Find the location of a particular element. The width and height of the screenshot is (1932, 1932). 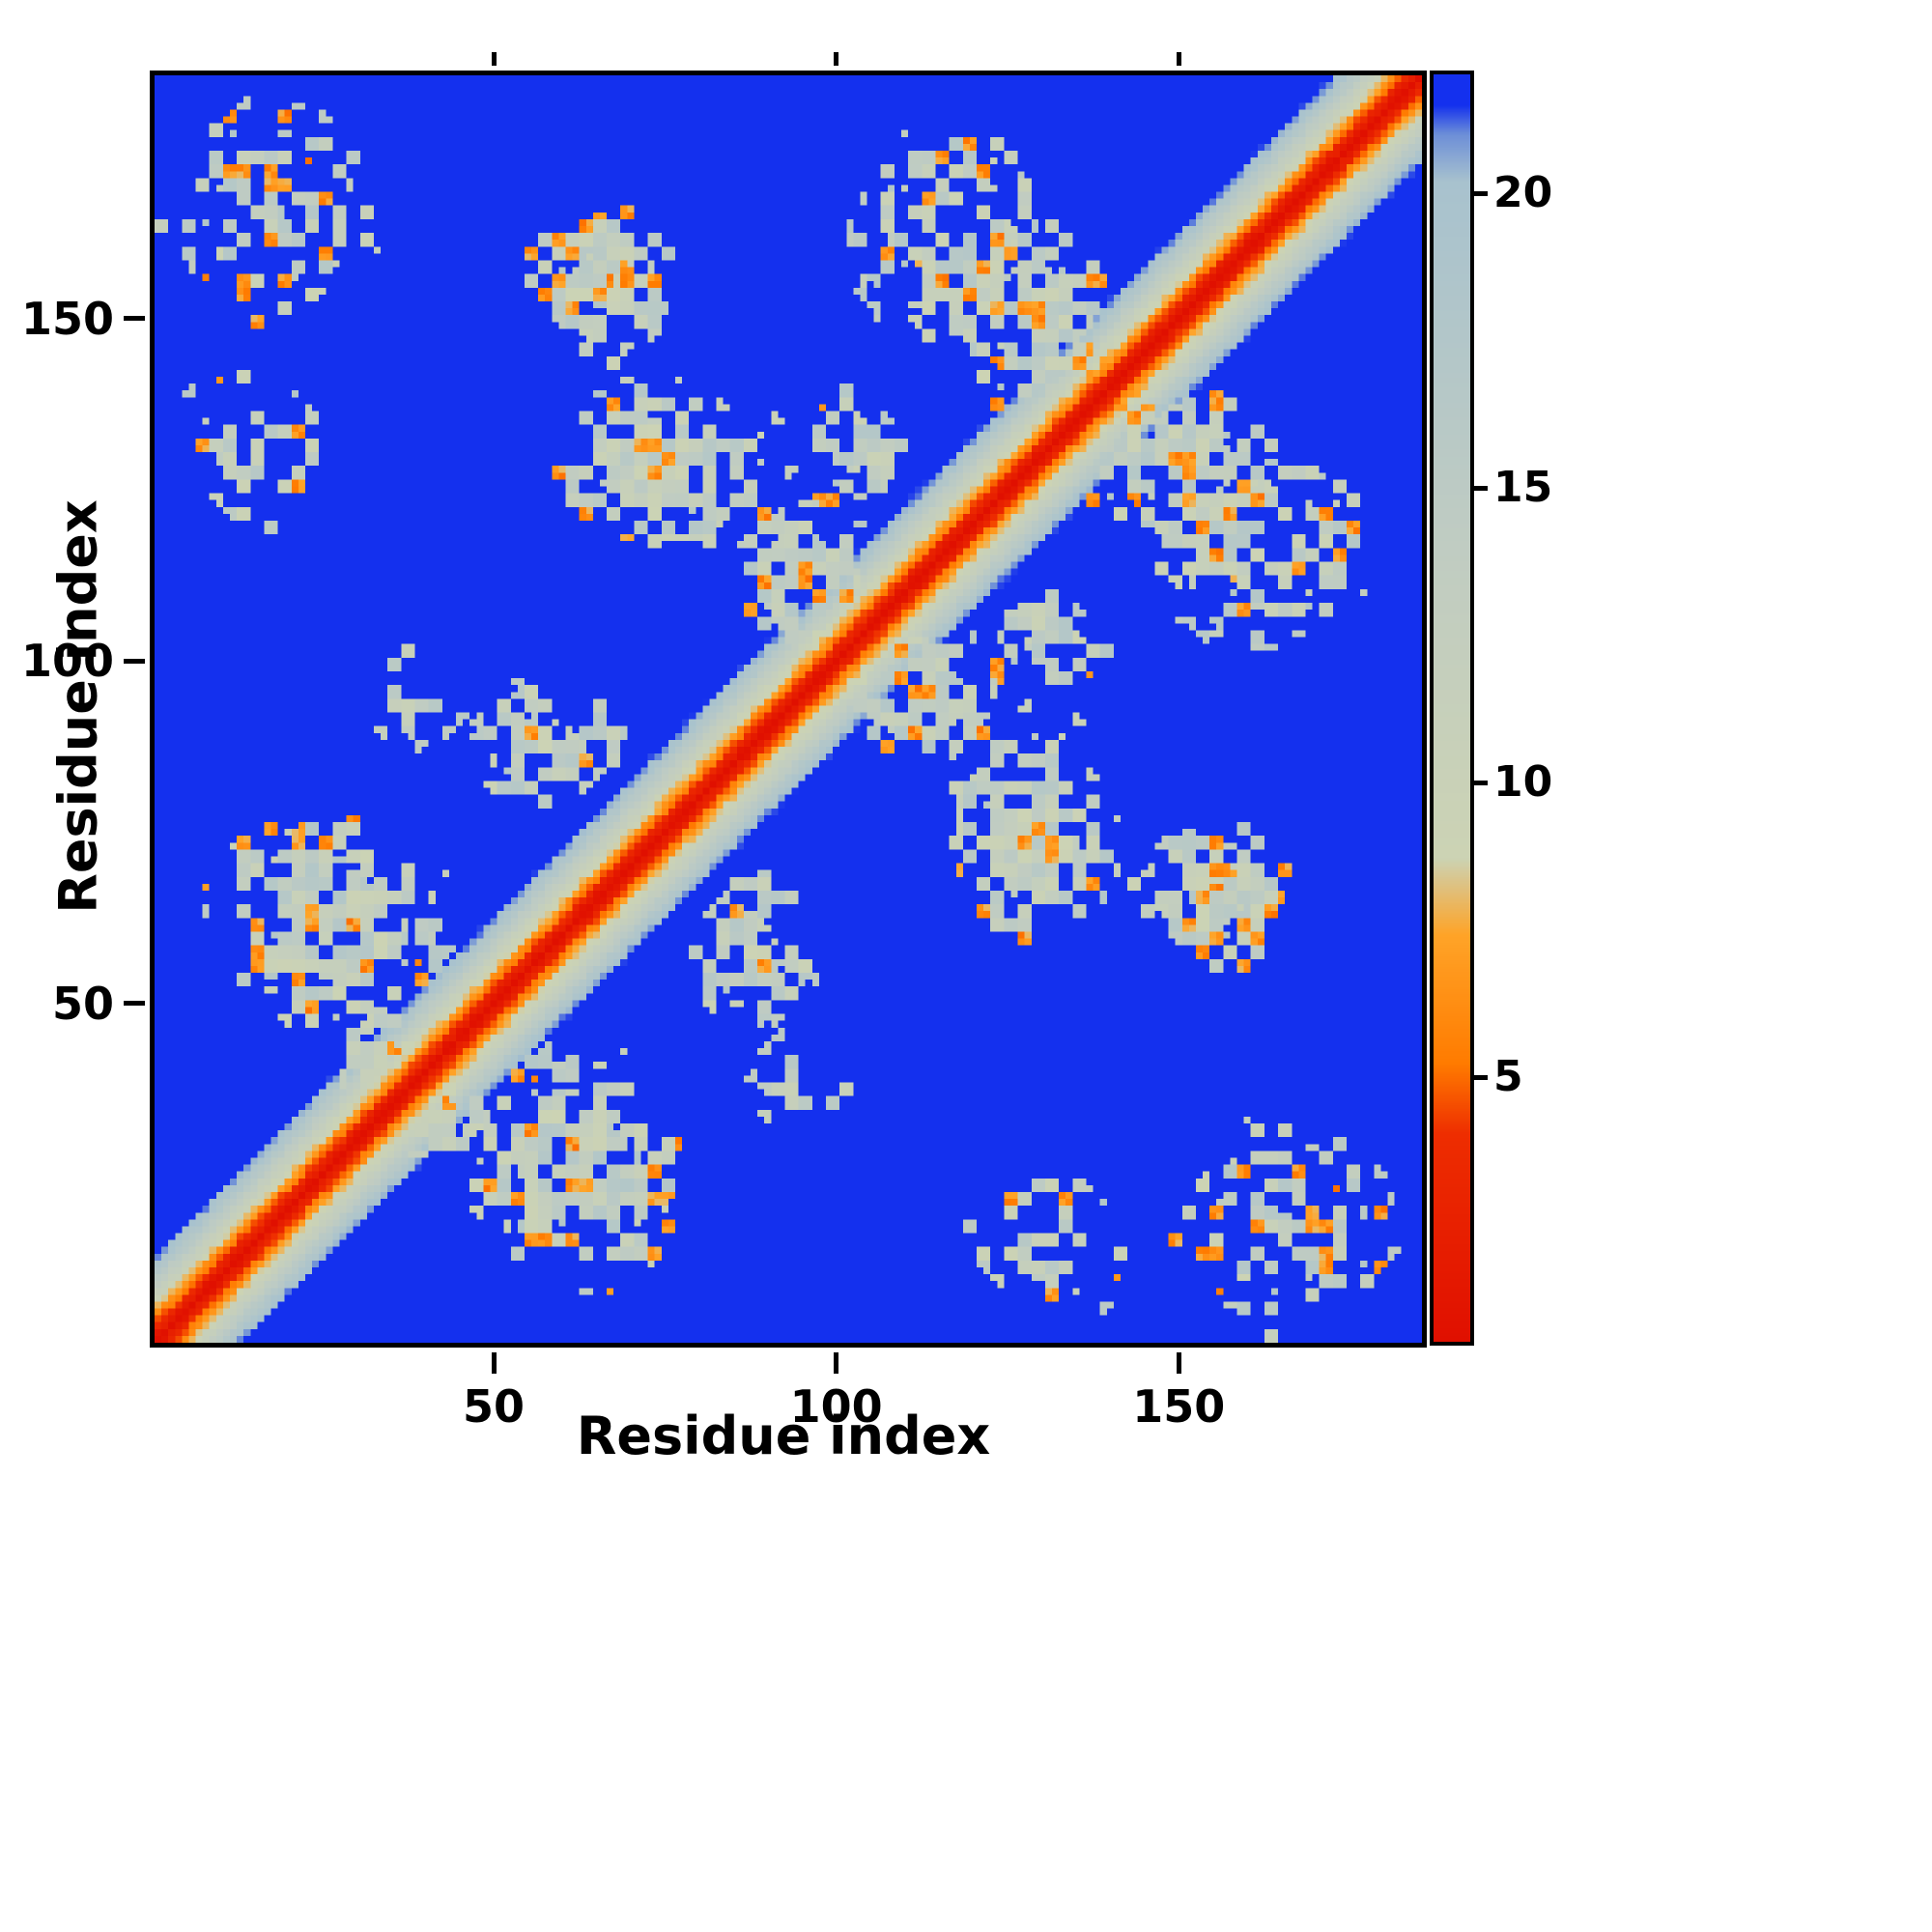

colorbar-tick-label: 10 is located at coordinates (1523, 782).